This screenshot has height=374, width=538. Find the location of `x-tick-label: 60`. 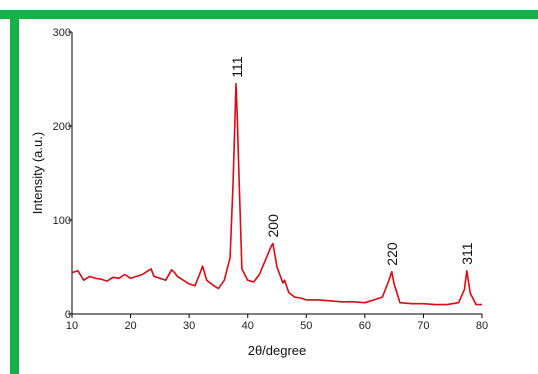

x-tick-label: 60 is located at coordinates (365, 326).